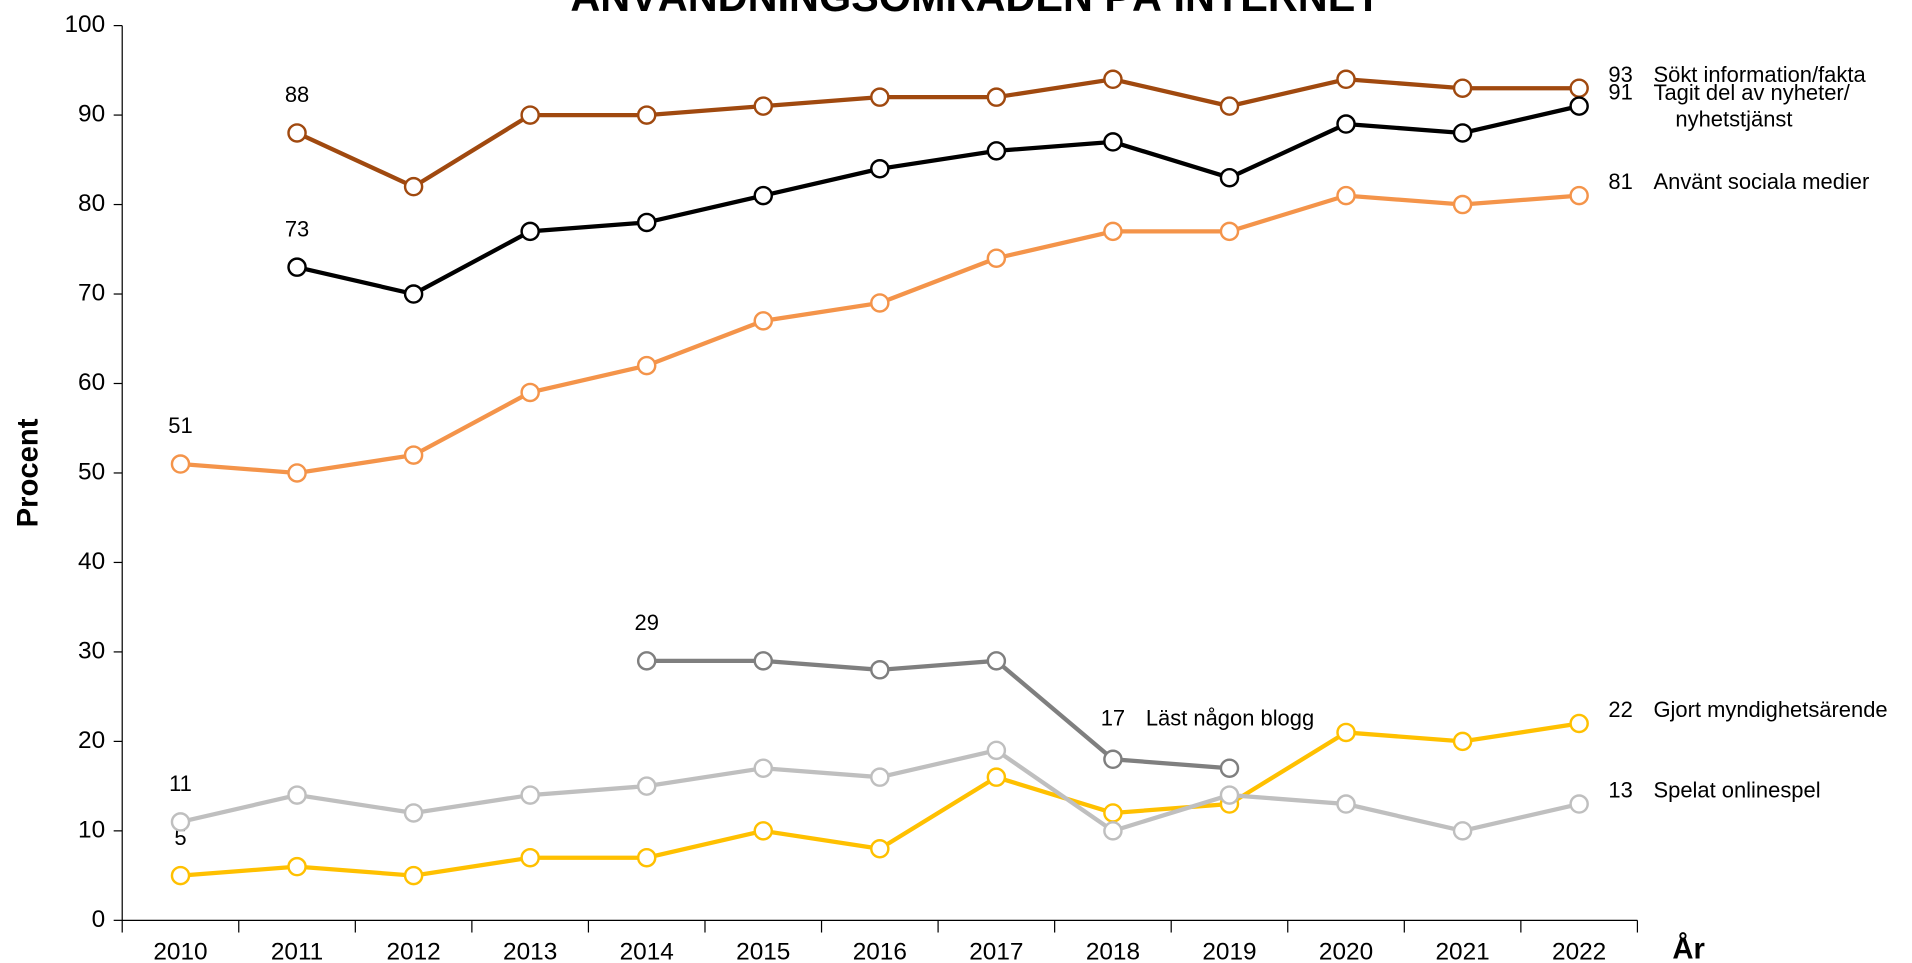 The width and height of the screenshot is (1912, 963). I want to click on x-tick-label: 2012, so click(413, 951).